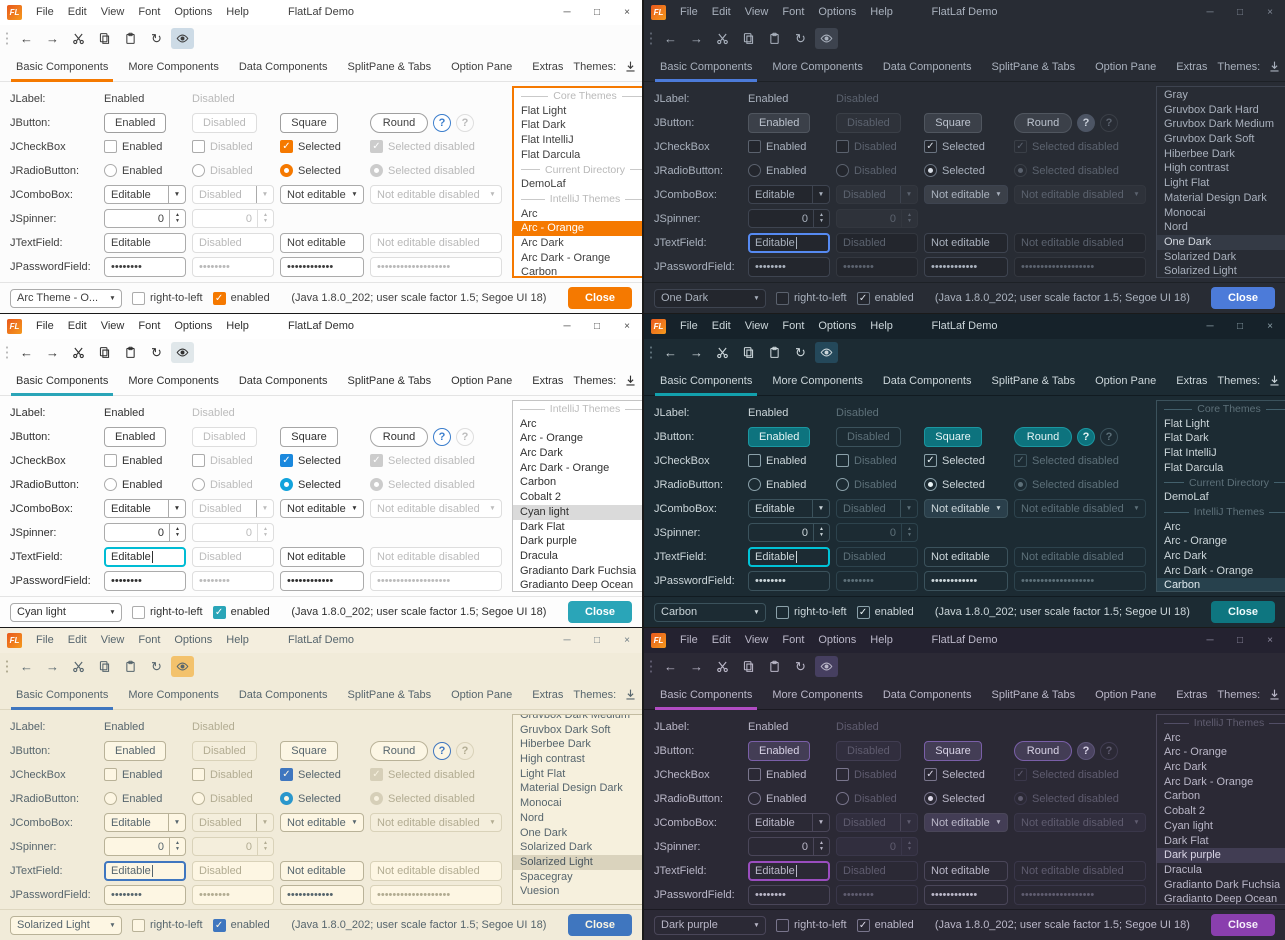 Image resolution: width=1285 pixels, height=940 pixels. I want to click on menu-file: File, so click(45, 640).